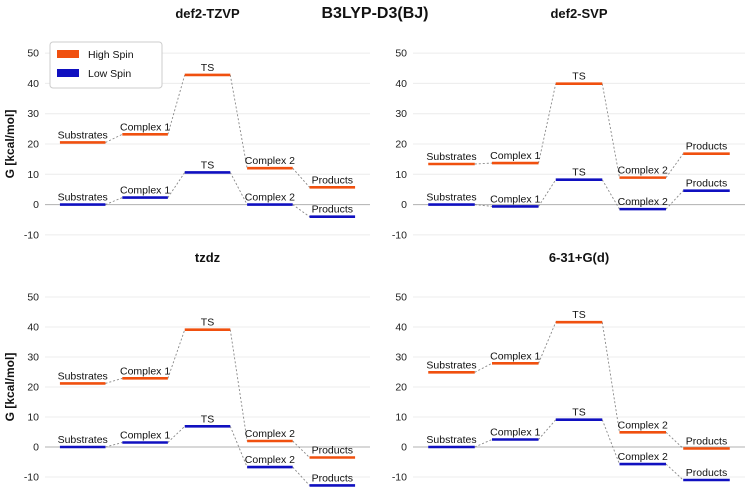 The image size is (750, 497). Describe the element at coordinates (106, 65) in the screenshot. I see `legend: High Spin Low Spin` at that location.